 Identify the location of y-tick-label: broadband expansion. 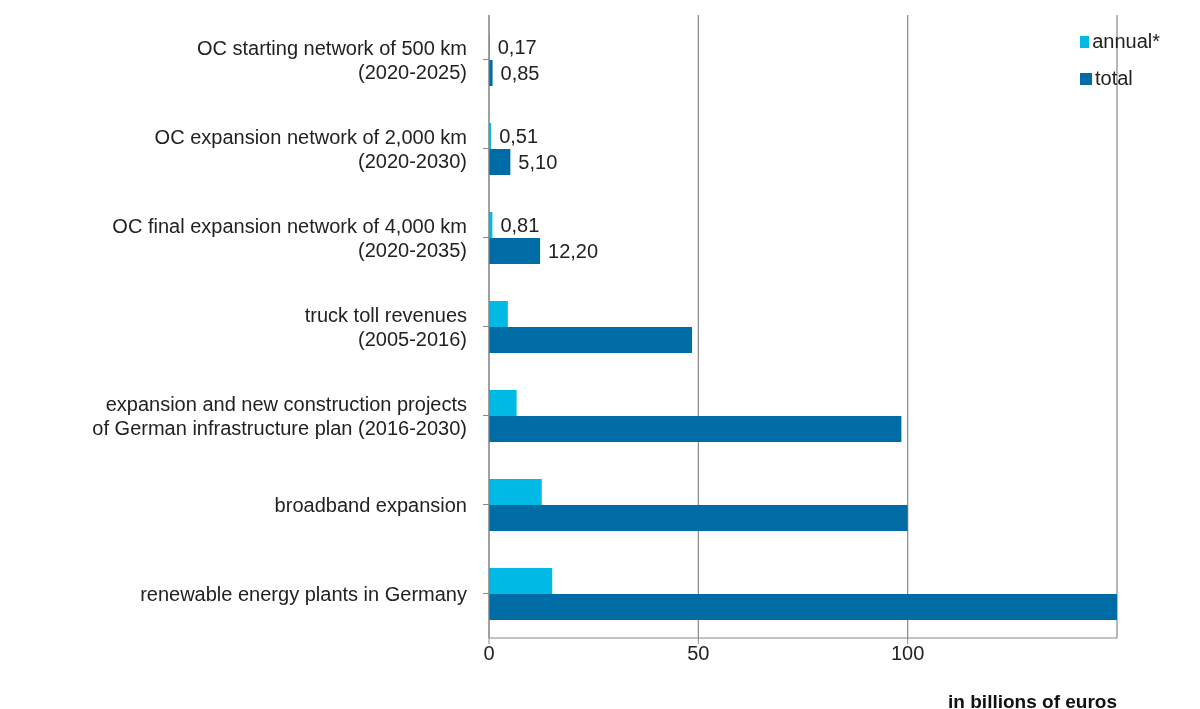
(370, 504).